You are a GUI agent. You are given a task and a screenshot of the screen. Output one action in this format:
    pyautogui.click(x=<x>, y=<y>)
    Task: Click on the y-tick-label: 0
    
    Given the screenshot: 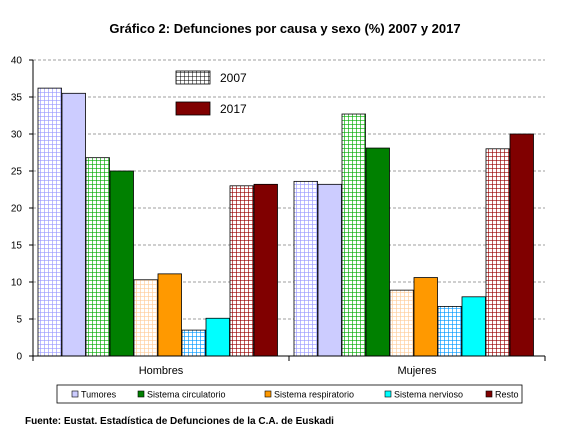 What is the action you would take?
    pyautogui.click(x=19, y=357)
    